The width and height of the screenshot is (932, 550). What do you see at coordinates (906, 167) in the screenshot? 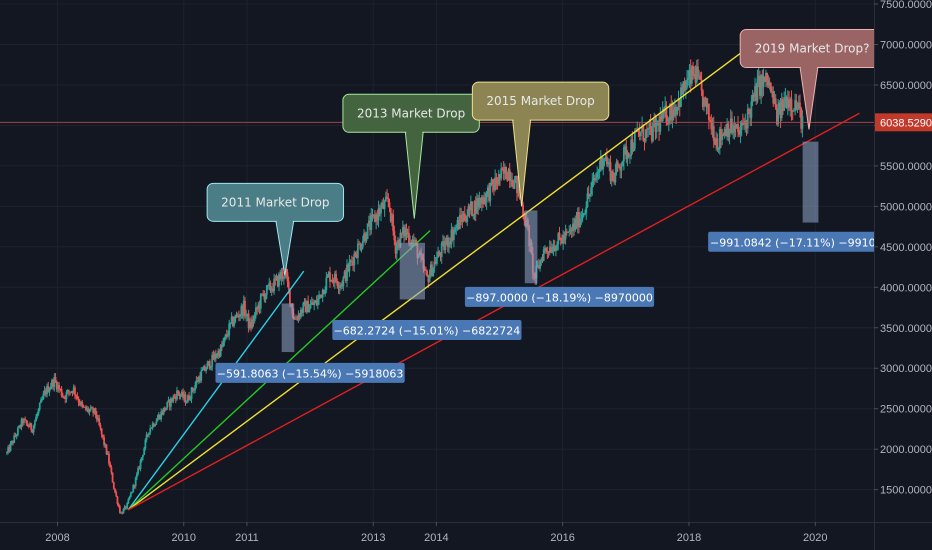
I see `y-tick-label: 5500.0000` at bounding box center [906, 167].